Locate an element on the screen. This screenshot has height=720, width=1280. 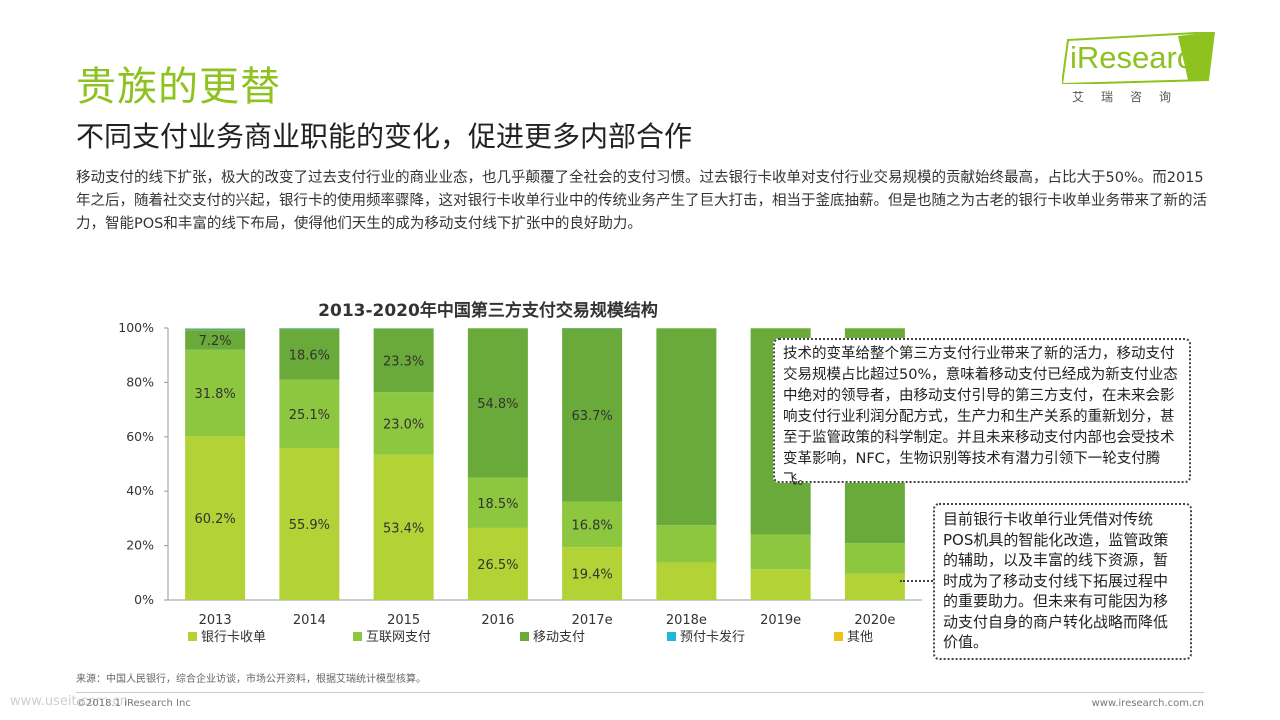
legend-label: 互联网支付 is located at coordinates (398, 637).